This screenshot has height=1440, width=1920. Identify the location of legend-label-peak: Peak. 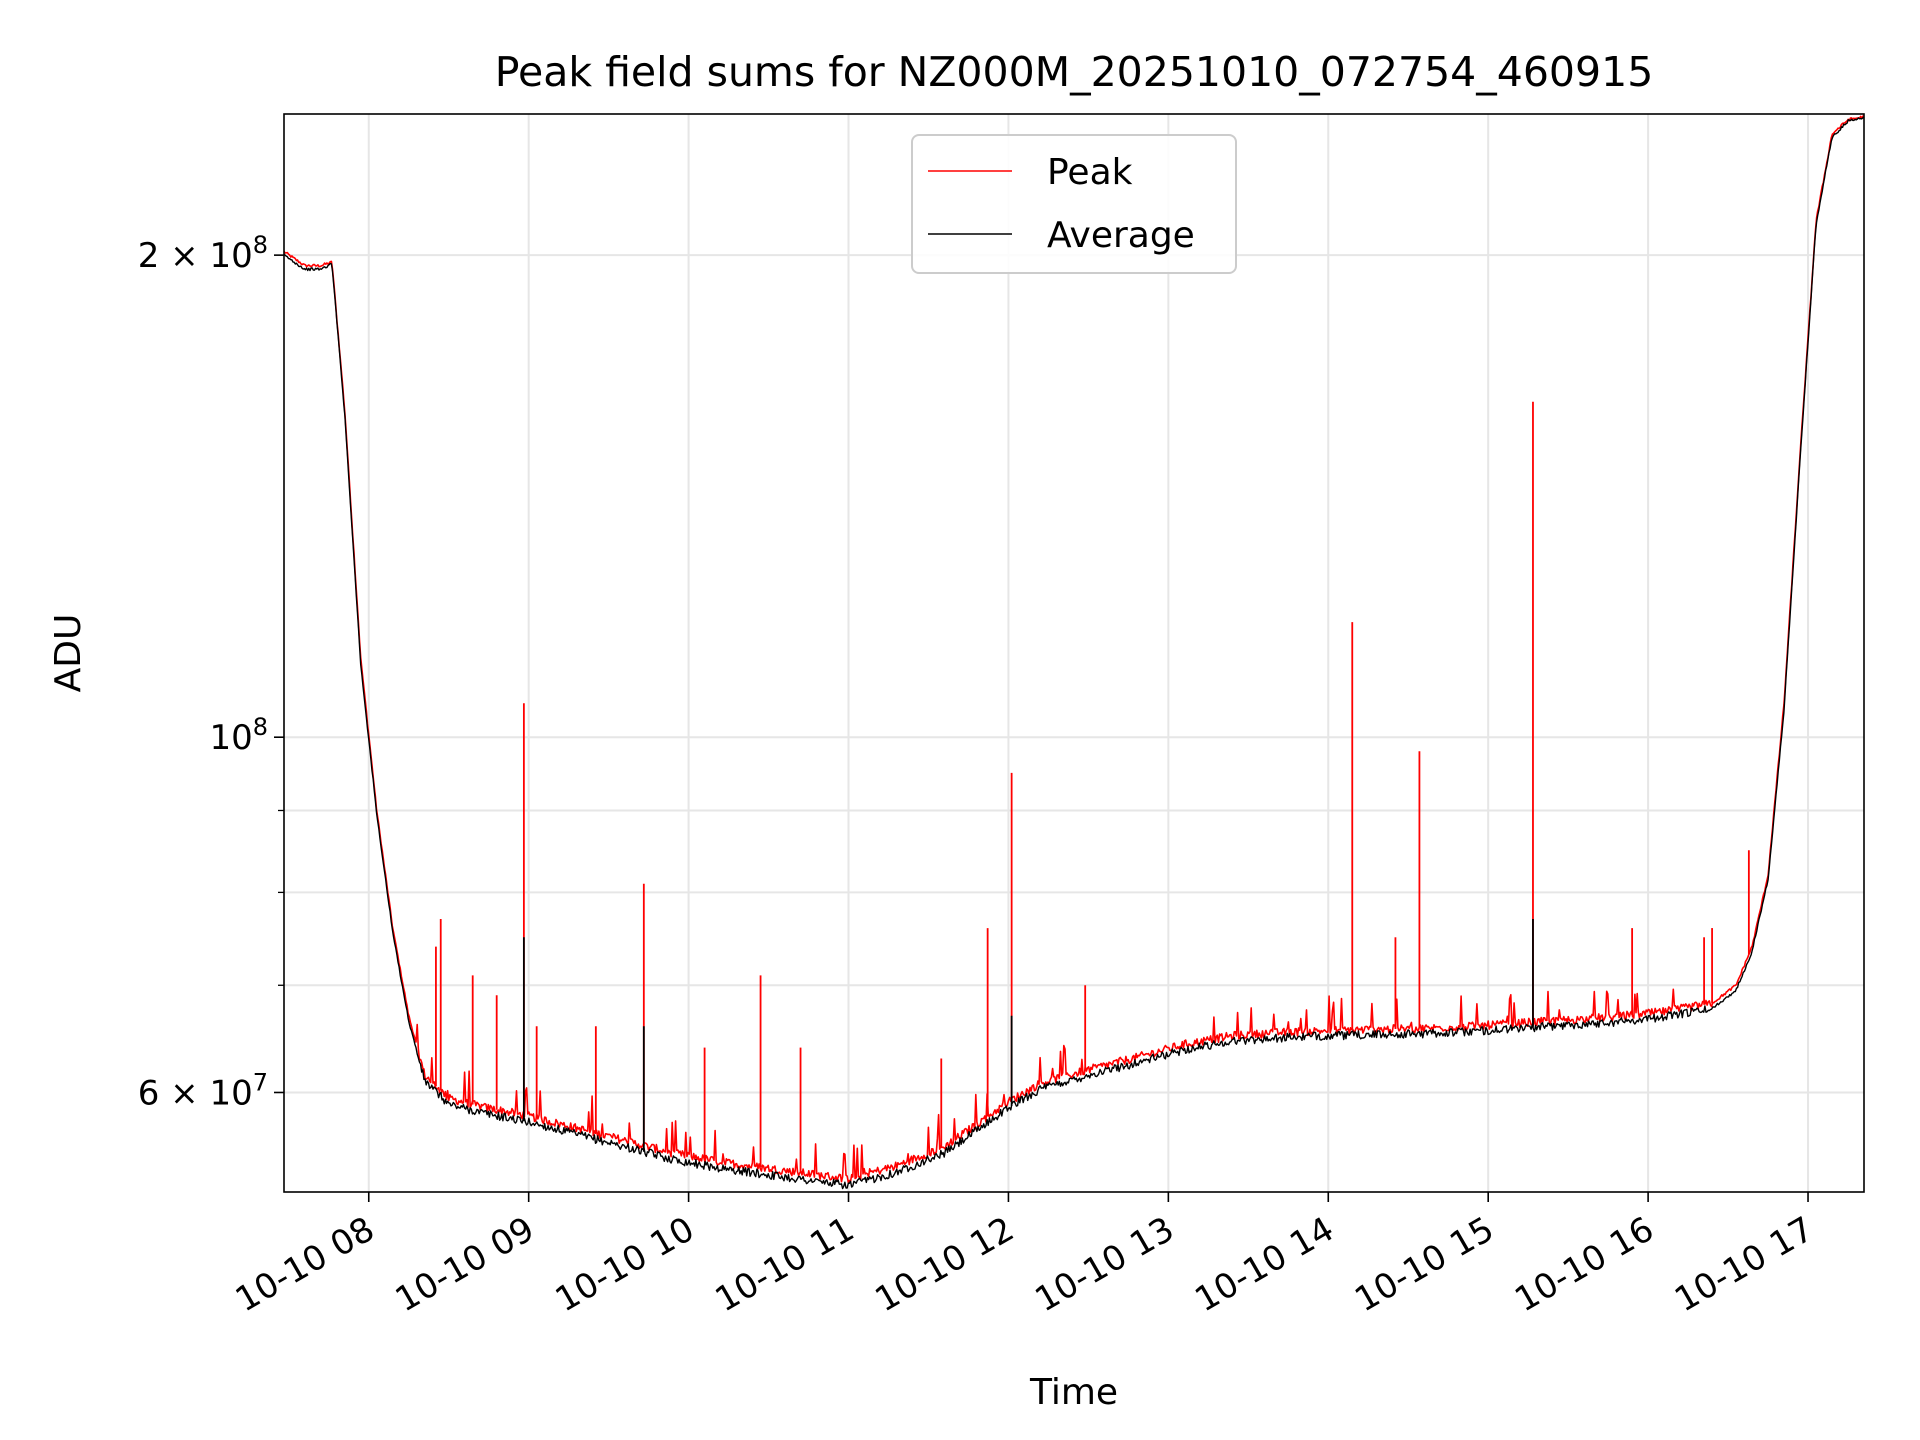
(1090, 172).